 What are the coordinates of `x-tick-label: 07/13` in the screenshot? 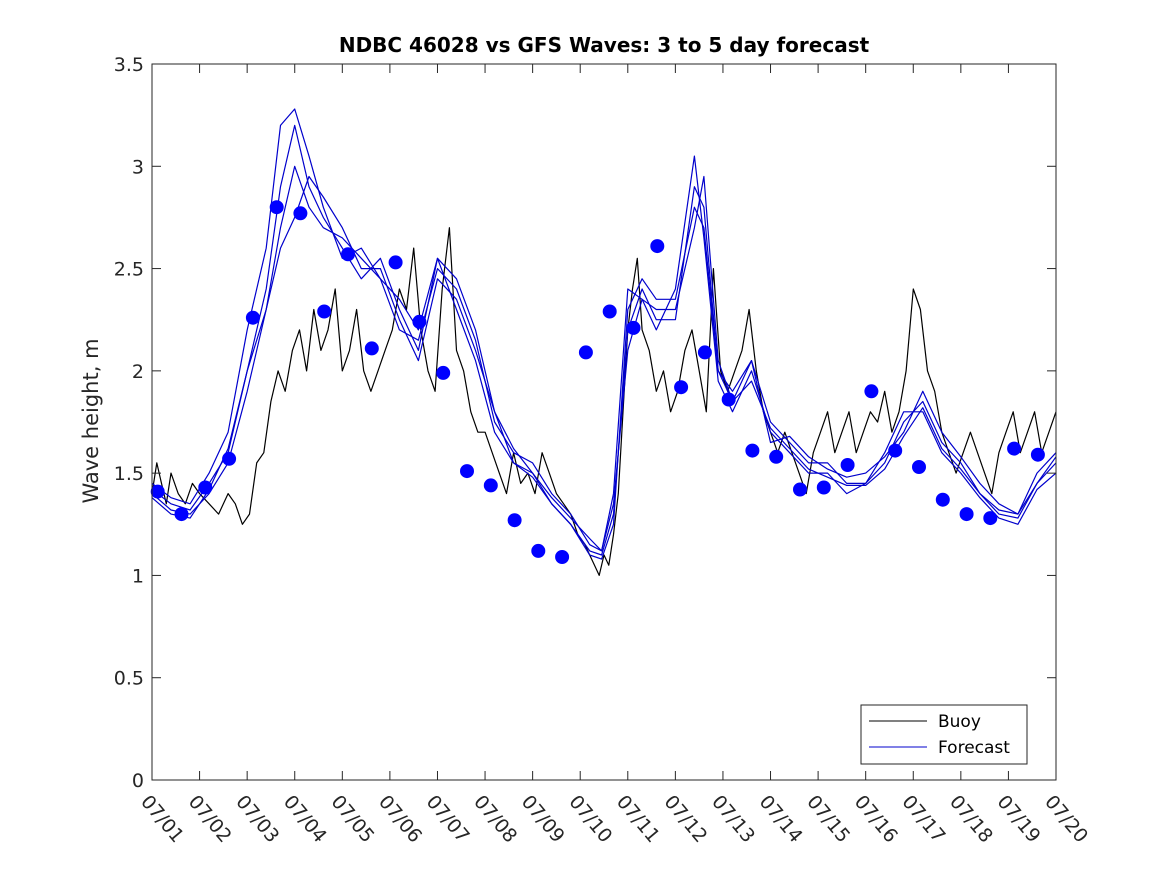 It's located at (733, 819).